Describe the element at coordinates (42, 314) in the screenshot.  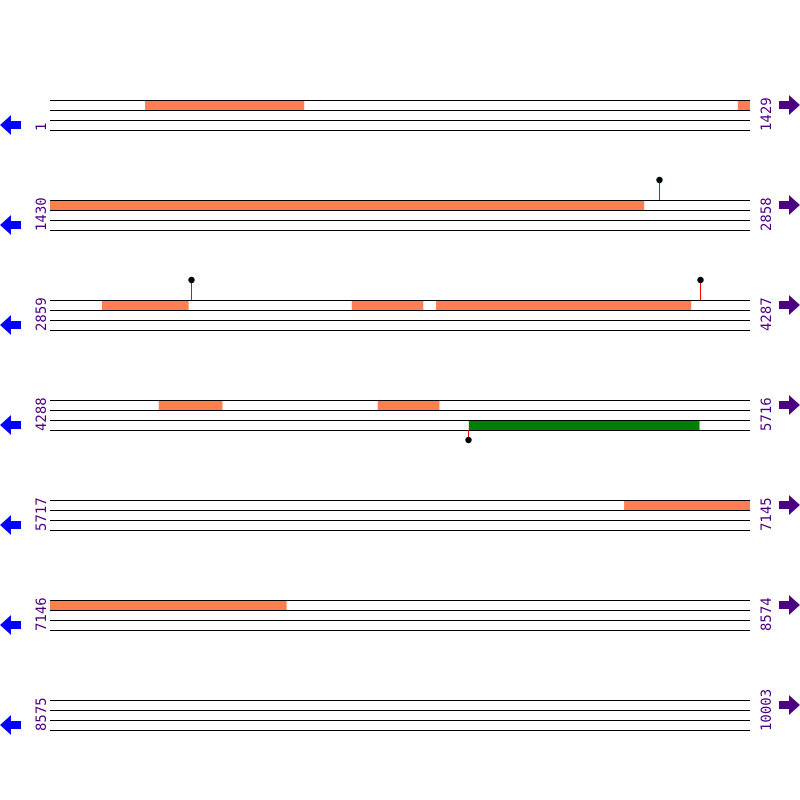
I see `row-start-label: 2859` at that location.